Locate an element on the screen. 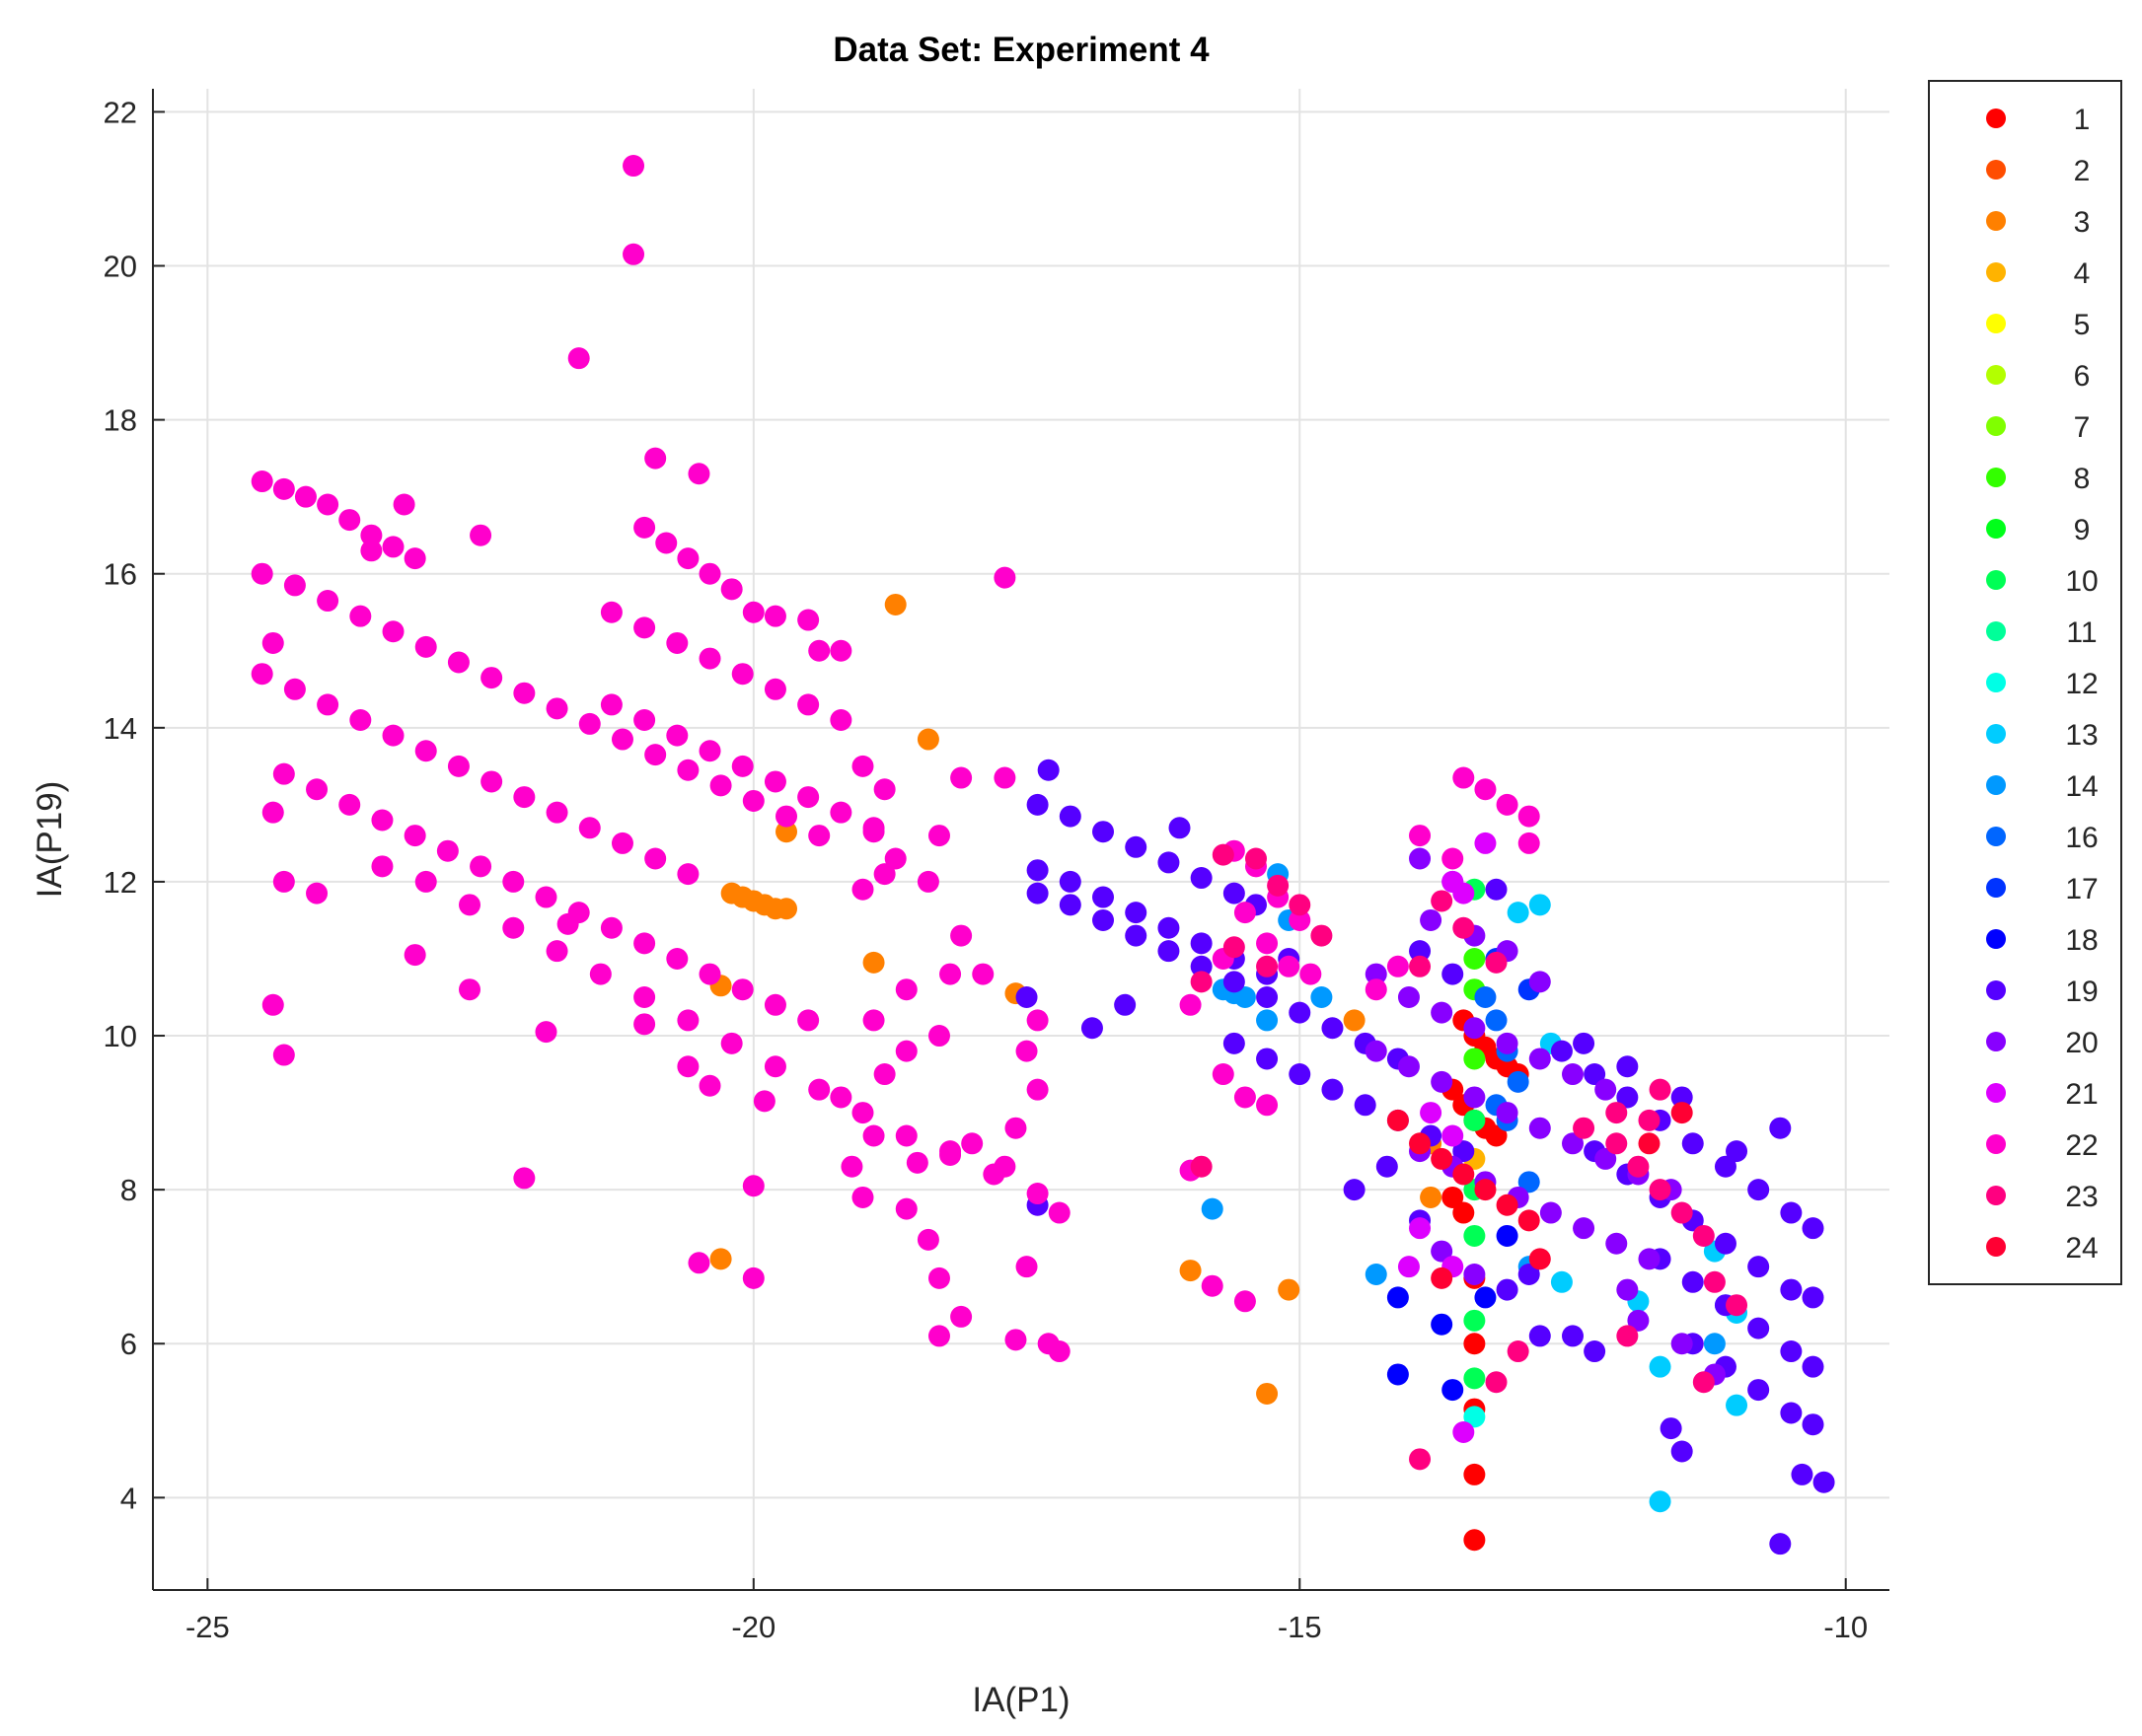  y-tick-label: 12 is located at coordinates (120, 883).